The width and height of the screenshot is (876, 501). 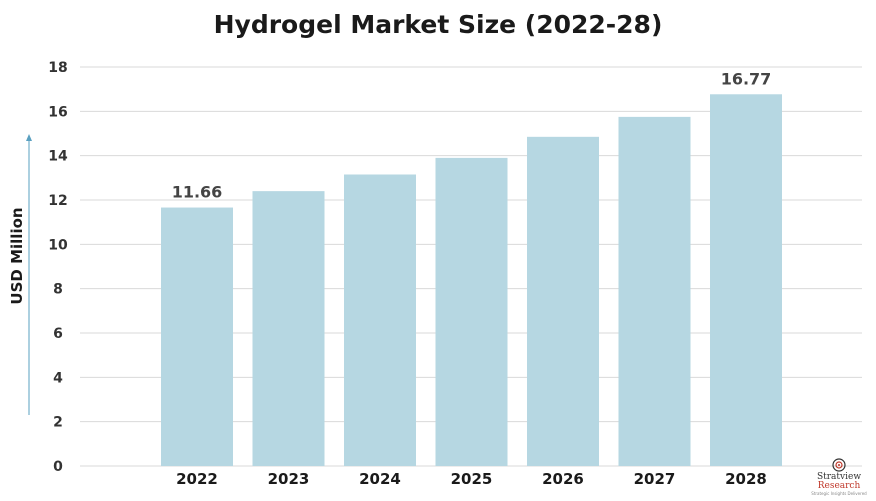 I want to click on x-tick-label: 2024, so click(x=380, y=479).